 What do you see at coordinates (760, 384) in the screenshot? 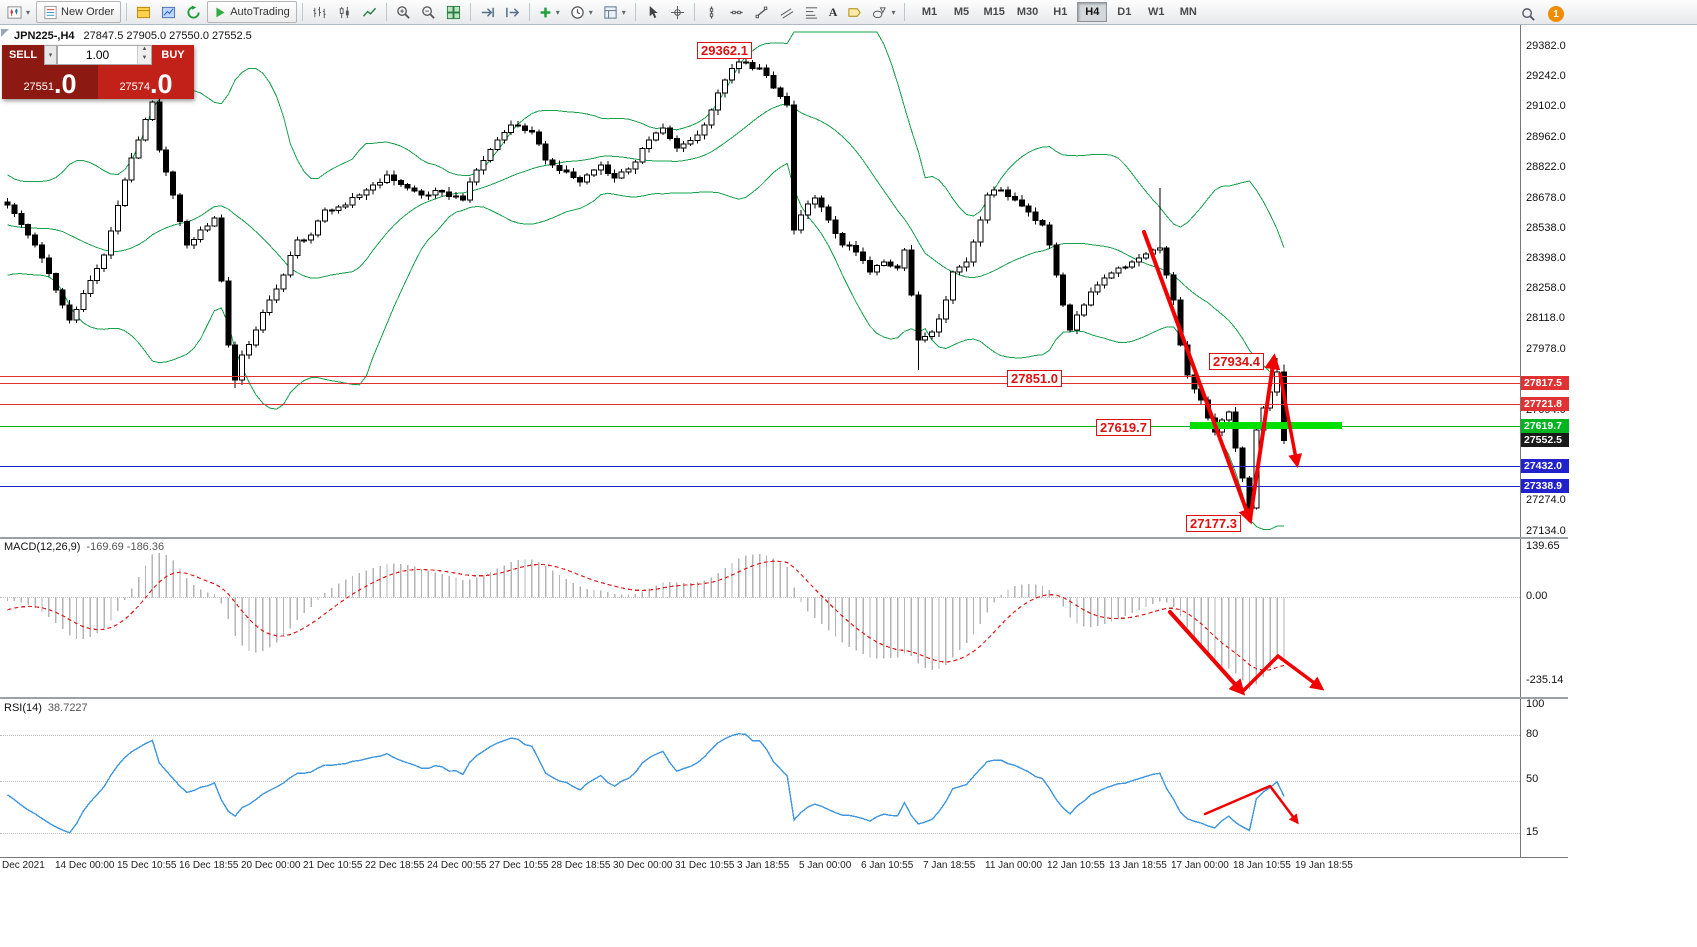
I see `horizontal-line-27817.5` at bounding box center [760, 384].